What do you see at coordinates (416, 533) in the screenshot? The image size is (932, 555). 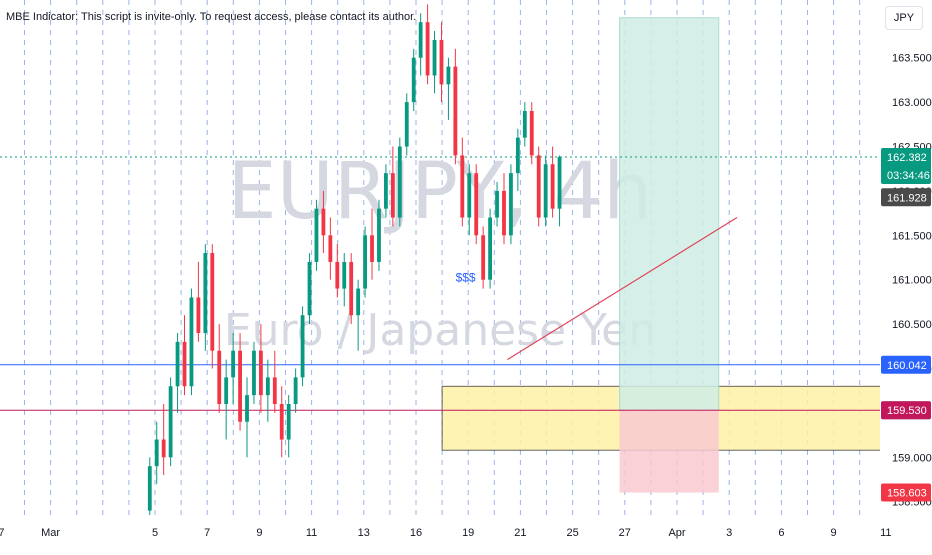 I see `date-label: 16` at bounding box center [416, 533].